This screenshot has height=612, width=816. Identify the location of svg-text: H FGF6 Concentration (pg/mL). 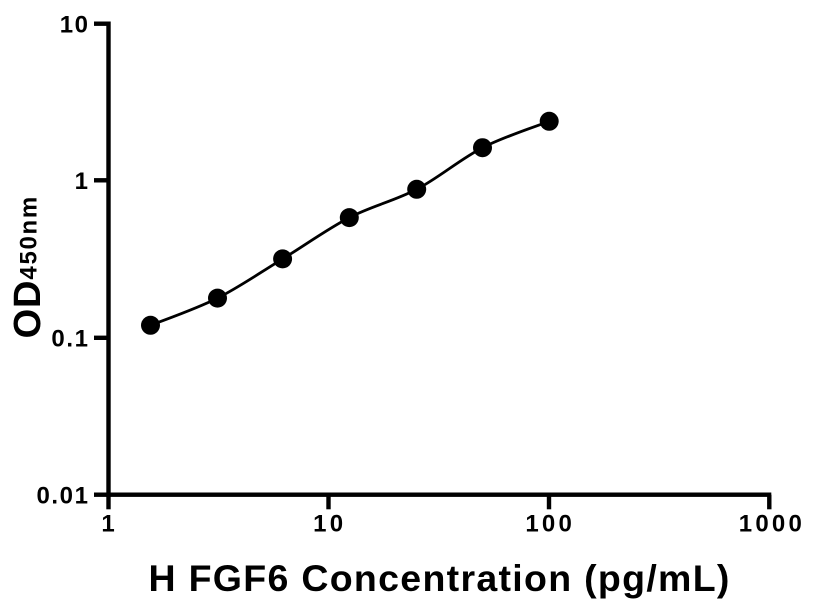
(439, 578).